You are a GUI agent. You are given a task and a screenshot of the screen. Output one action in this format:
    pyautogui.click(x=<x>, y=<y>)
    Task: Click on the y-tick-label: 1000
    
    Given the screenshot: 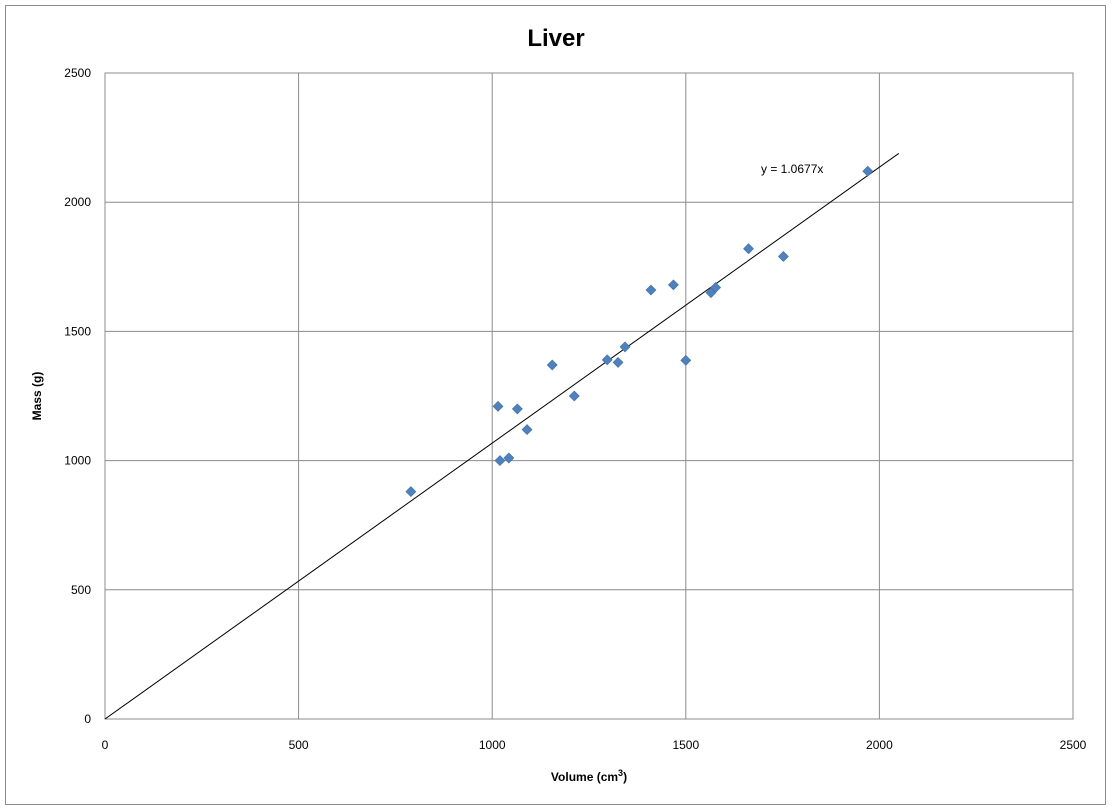 What is the action you would take?
    pyautogui.click(x=77, y=461)
    